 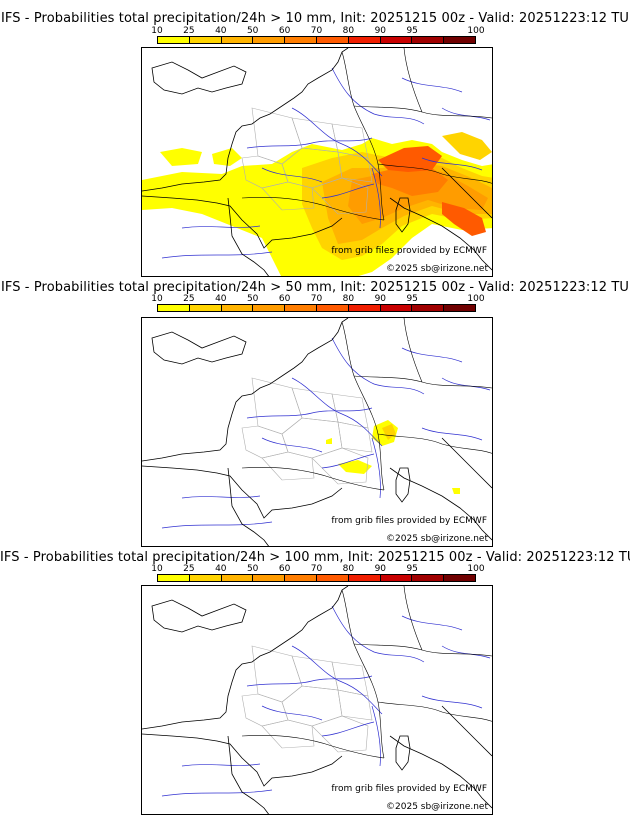 I want to click on legend-label: 50, so click(x=252, y=569).